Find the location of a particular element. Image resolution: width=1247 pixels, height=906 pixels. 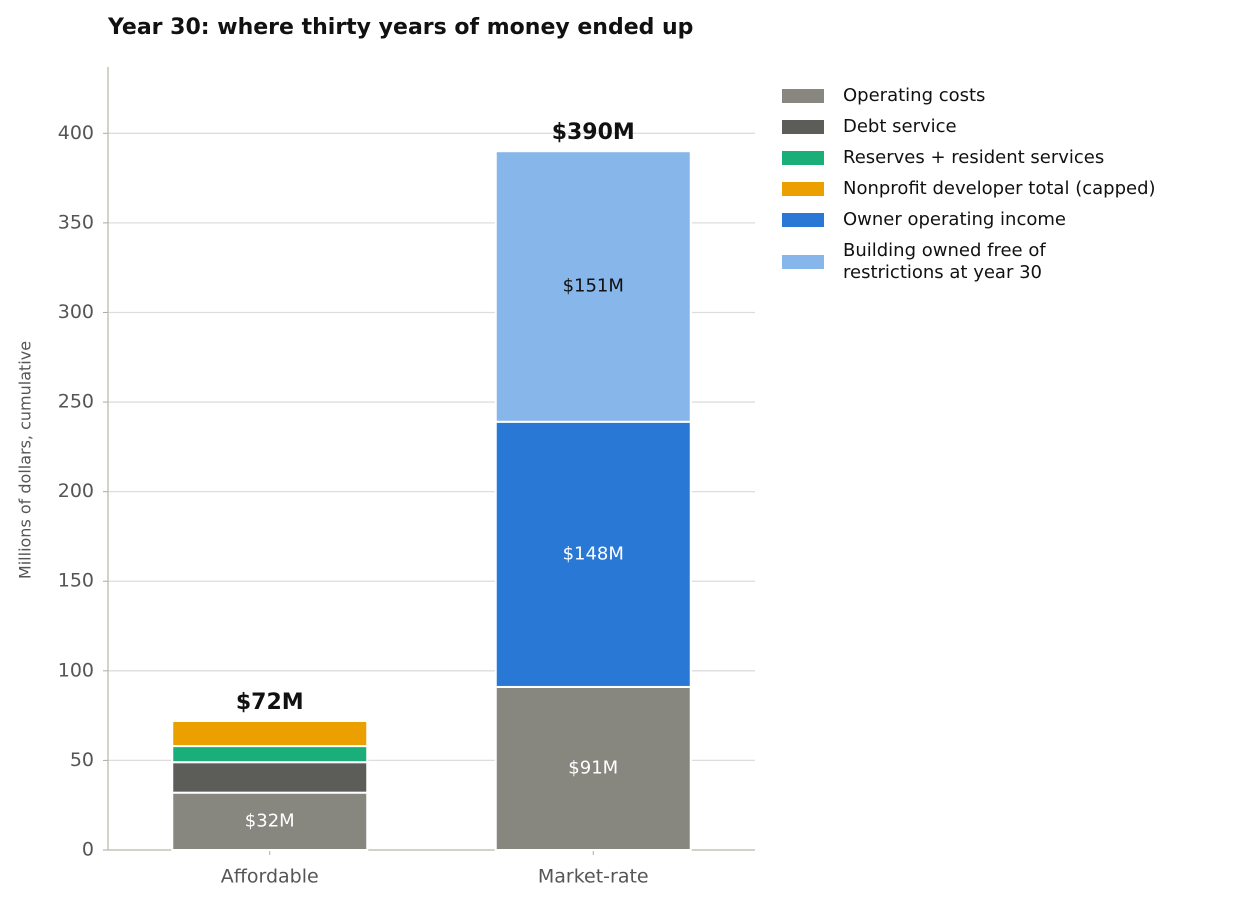

y-tick-label: 100 is located at coordinates (76, 670).